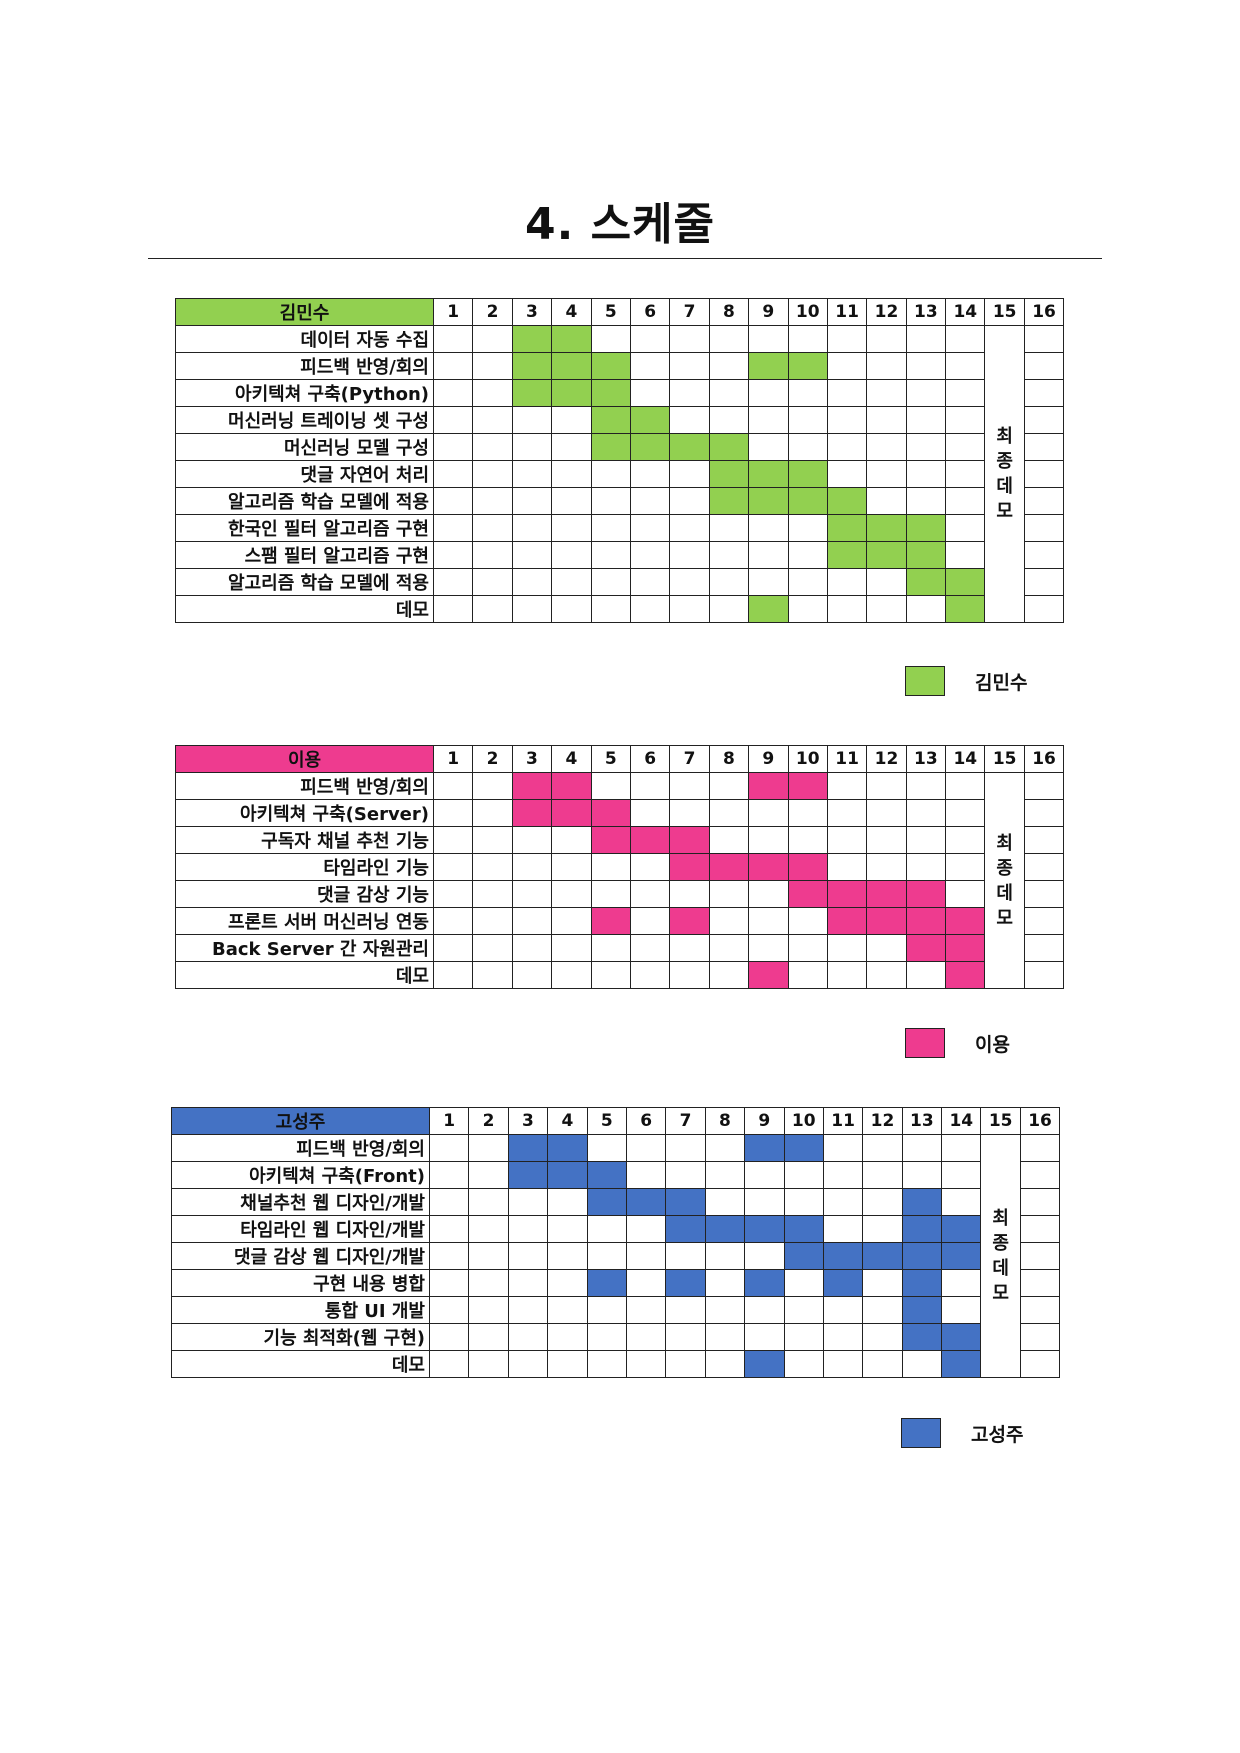 This screenshot has width=1240, height=1753. What do you see at coordinates (620, 921) in the screenshot?
I see `task-row: 프론트 서버 머신러닝 연동` at bounding box center [620, 921].